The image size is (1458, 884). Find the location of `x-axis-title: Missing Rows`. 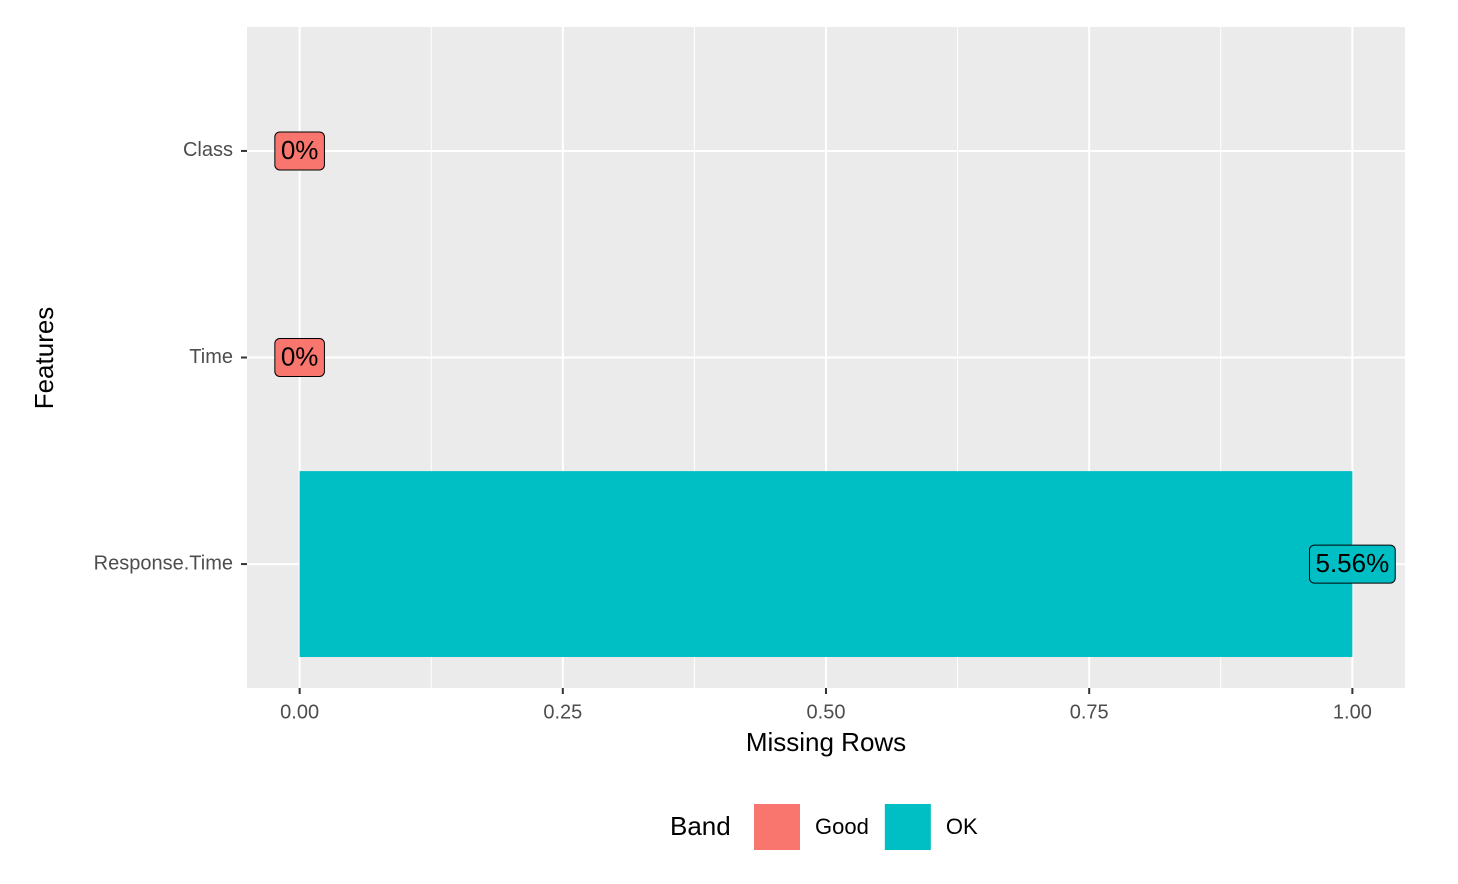

x-axis-title: Missing Rows is located at coordinates (826, 742).